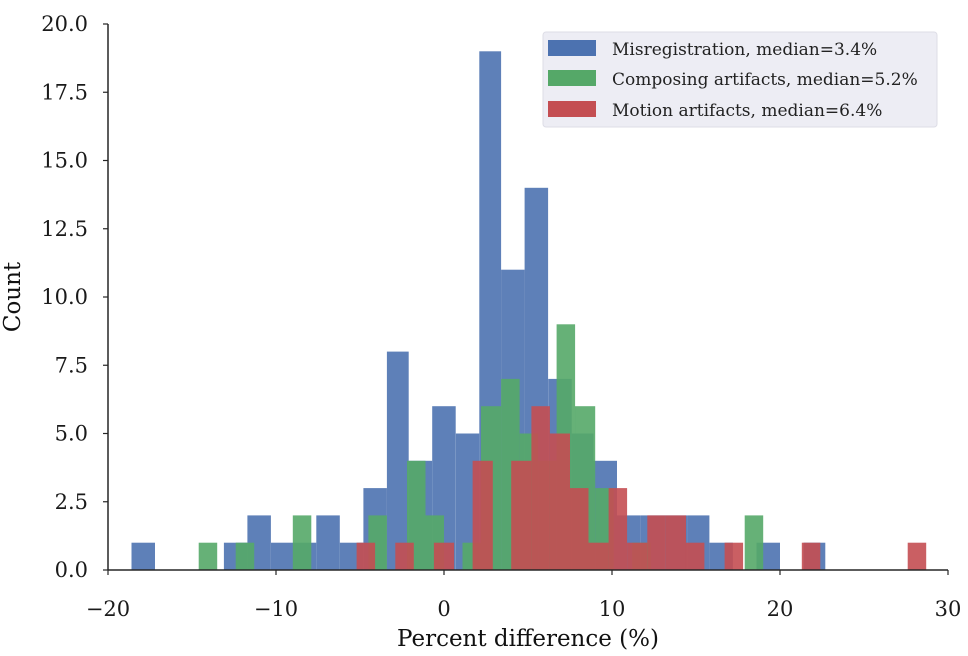  I want to click on x-tick-label: 0, so click(443, 609).